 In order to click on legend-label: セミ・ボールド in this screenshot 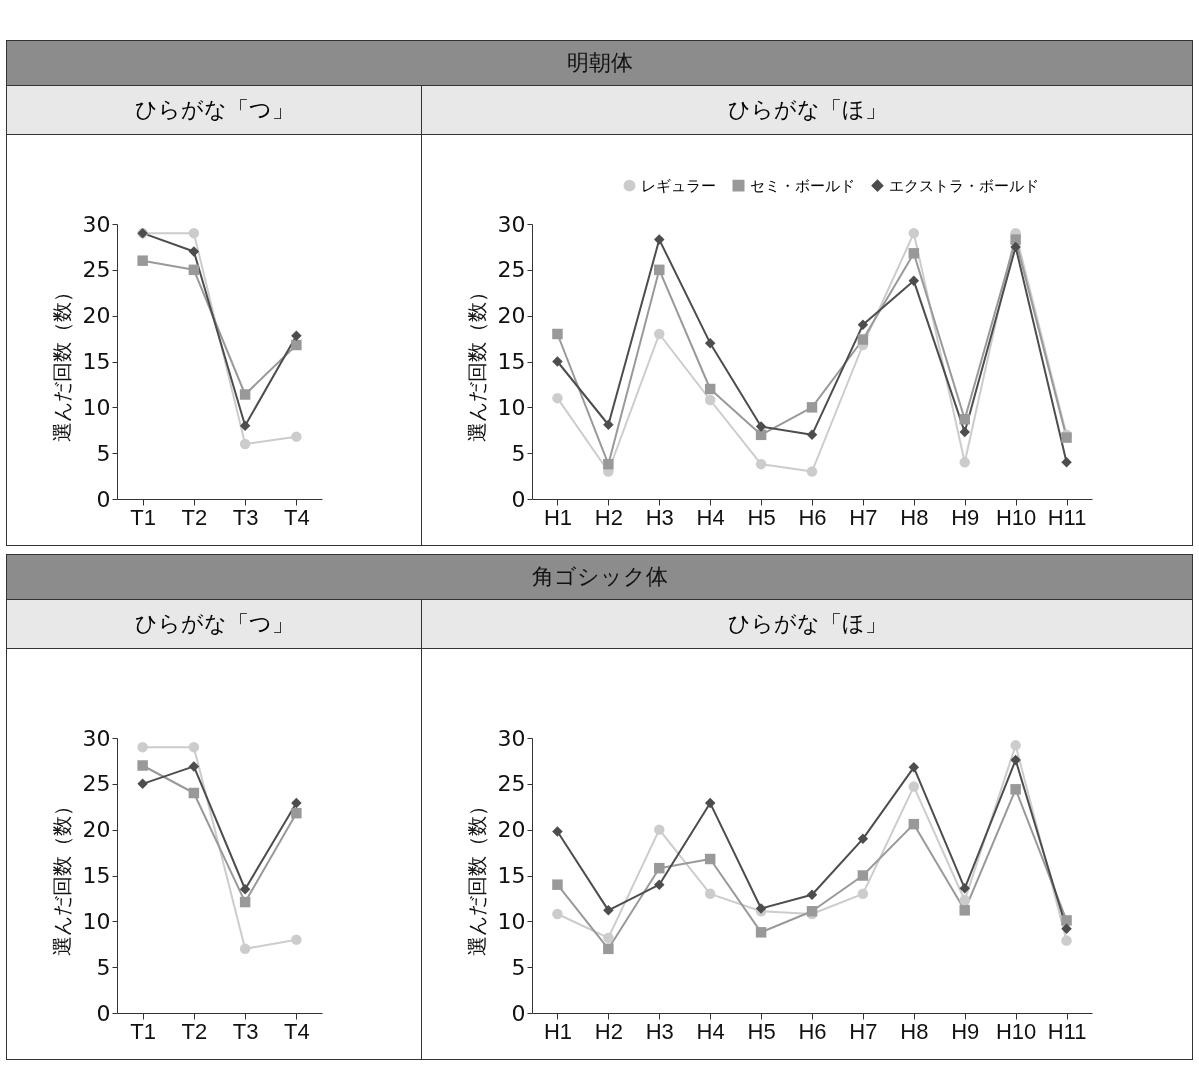, I will do `click(802, 185)`.